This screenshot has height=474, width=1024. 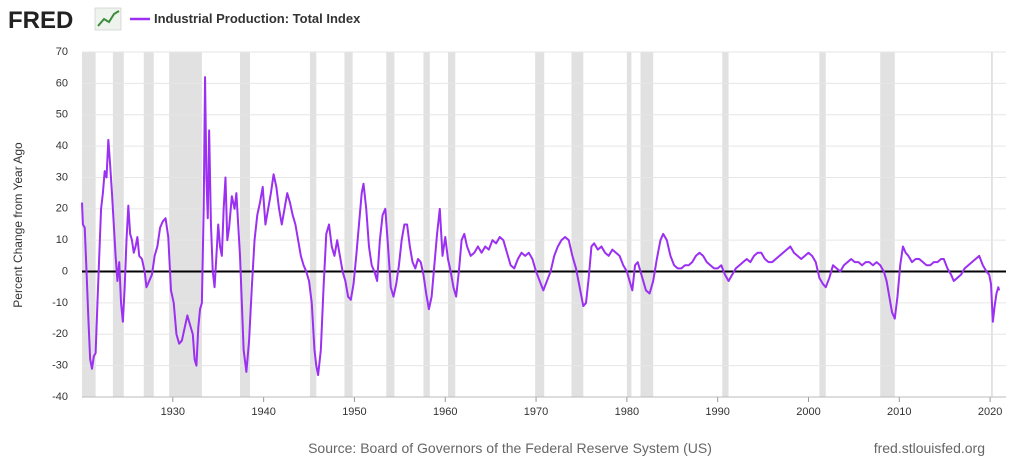 I want to click on x-tick-label: 1980, so click(x=627, y=412).